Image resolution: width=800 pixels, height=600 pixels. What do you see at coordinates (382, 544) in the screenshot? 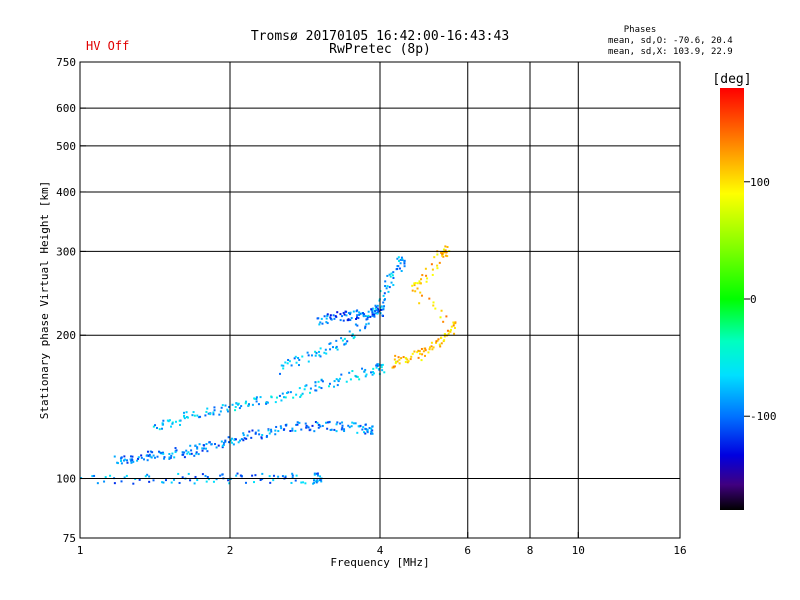
I see `x-axis-ticks: 1 2 4 6 8 10 16` at bounding box center [382, 544].